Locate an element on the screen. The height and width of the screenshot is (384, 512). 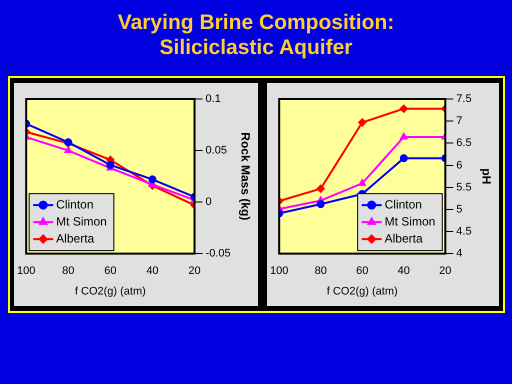
y-tick-label: 7 is located at coordinates (459, 121).